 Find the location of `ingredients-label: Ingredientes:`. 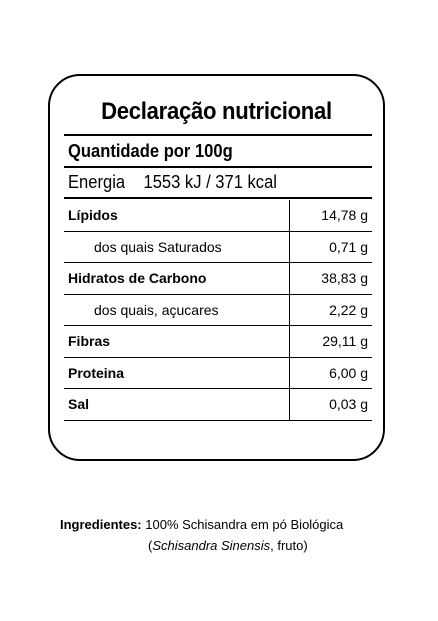

ingredients-label: Ingredientes: is located at coordinates (101, 524).